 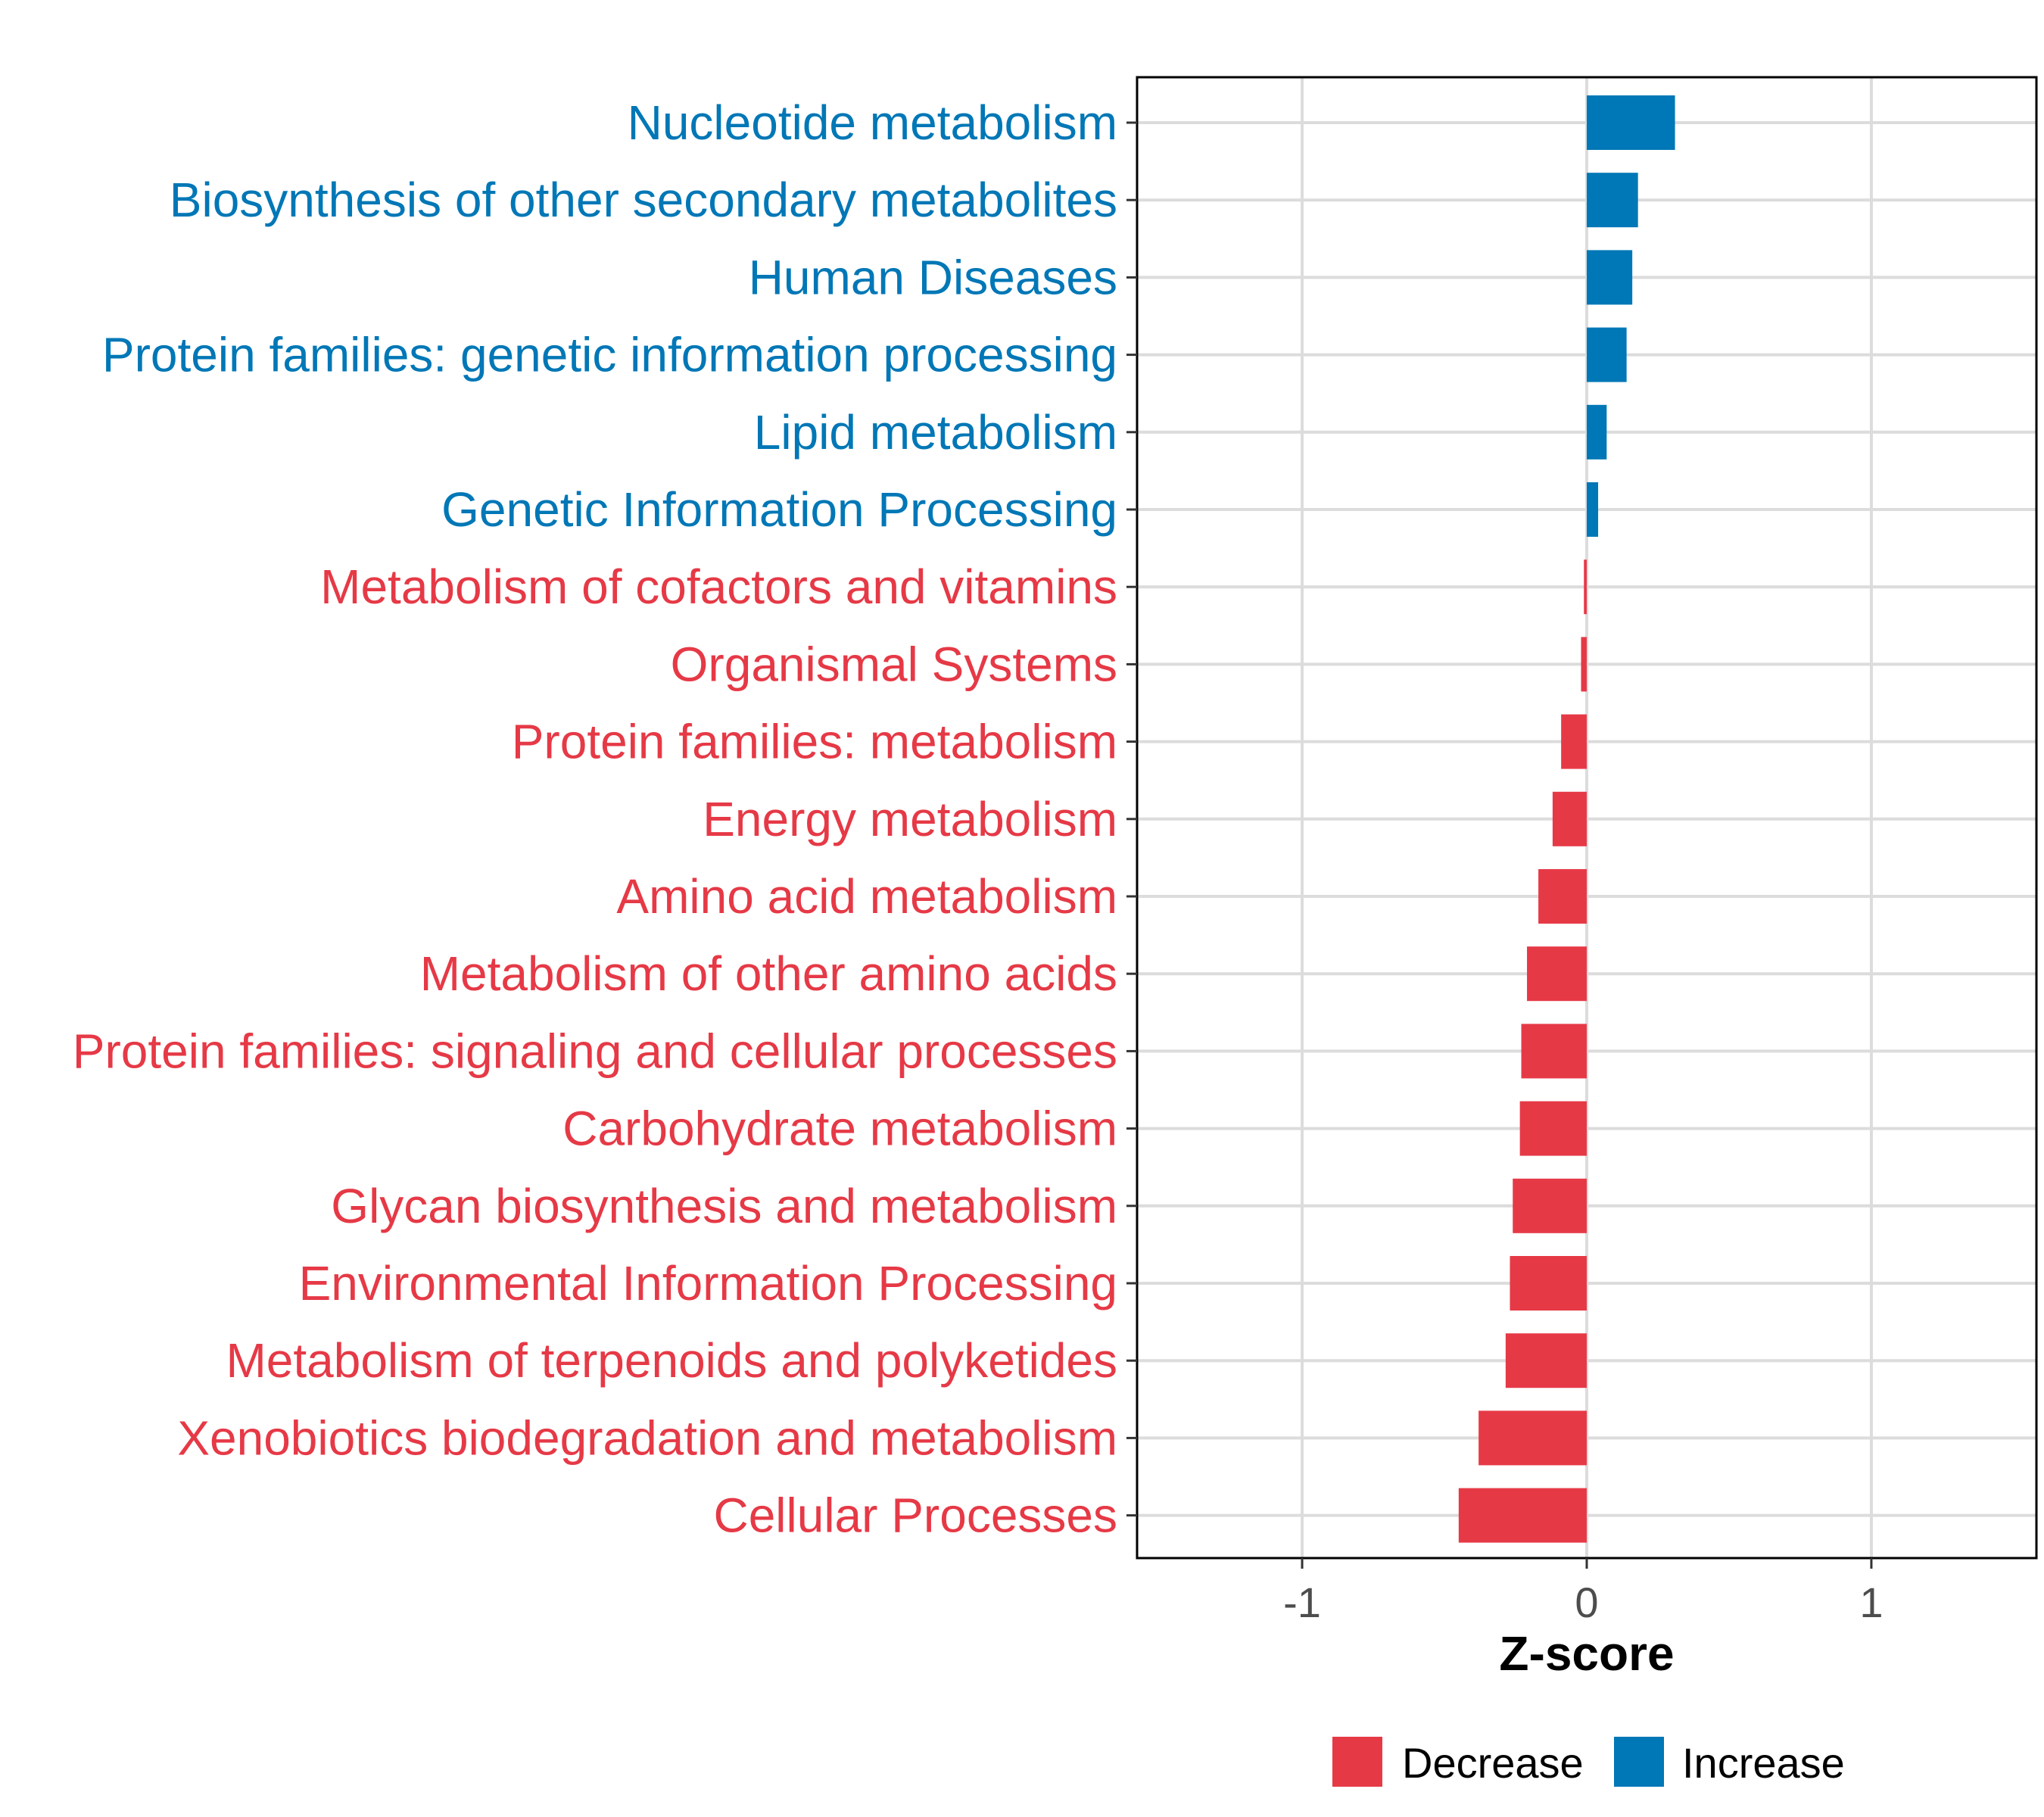 I want to click on y-tick-label: Metabolism of terpenoids and polyketides, so click(x=671, y=1360).